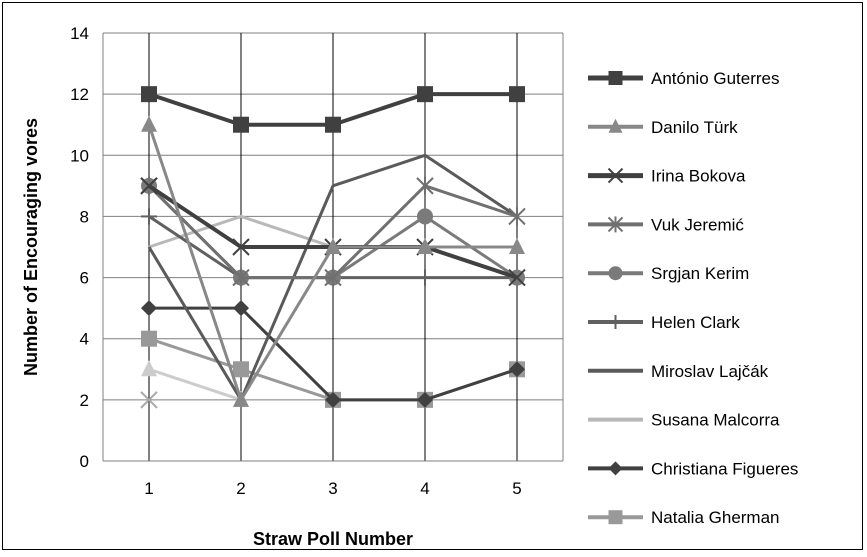 The height and width of the screenshot is (557, 867). I want to click on legend-item: Danilo Türk, so click(663, 127).